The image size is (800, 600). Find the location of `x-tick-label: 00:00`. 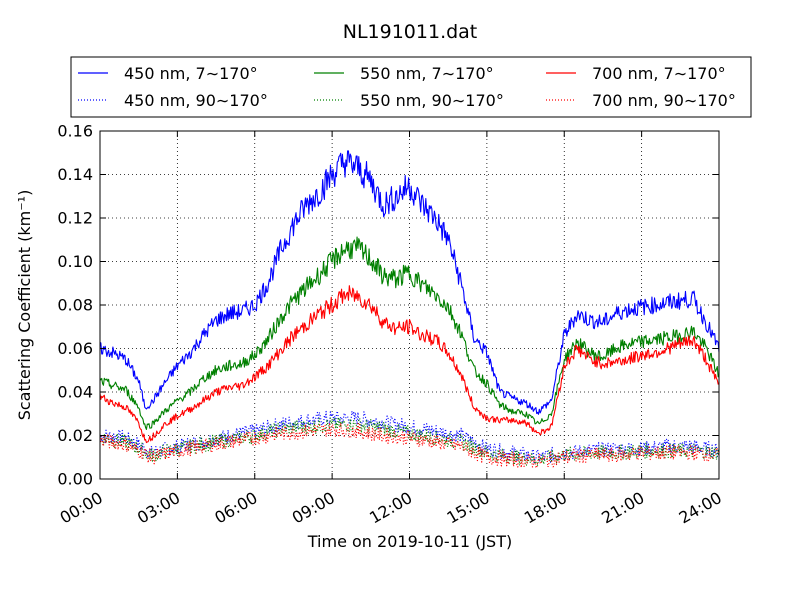

x-tick-label: 00:00 is located at coordinates (81, 508).